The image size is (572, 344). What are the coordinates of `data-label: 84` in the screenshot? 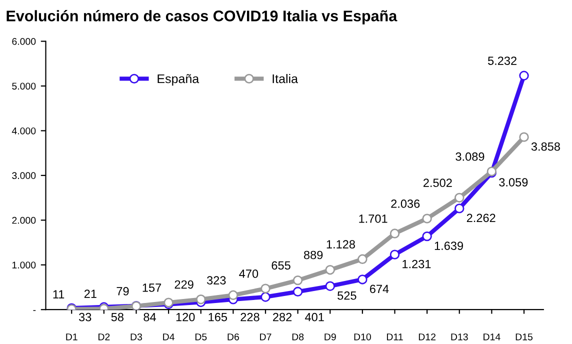 It's located at (150, 317).